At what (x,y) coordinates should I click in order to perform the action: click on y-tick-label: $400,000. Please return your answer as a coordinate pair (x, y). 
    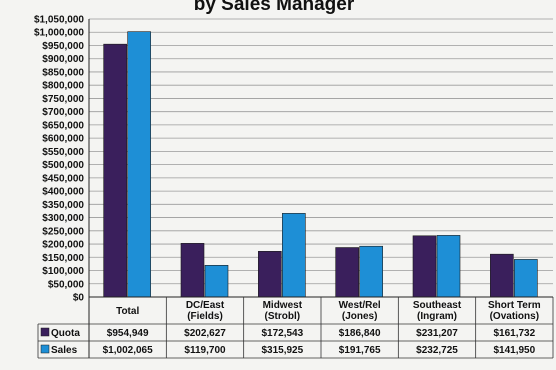
    Looking at the image, I should click on (63, 192).